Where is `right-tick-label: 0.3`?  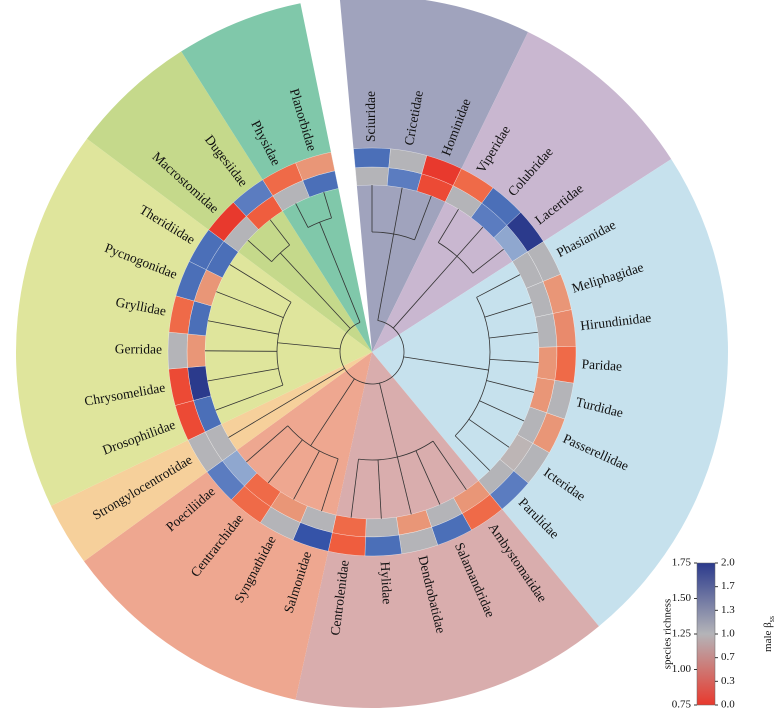 right-tick-label: 0.3 is located at coordinates (728, 681).